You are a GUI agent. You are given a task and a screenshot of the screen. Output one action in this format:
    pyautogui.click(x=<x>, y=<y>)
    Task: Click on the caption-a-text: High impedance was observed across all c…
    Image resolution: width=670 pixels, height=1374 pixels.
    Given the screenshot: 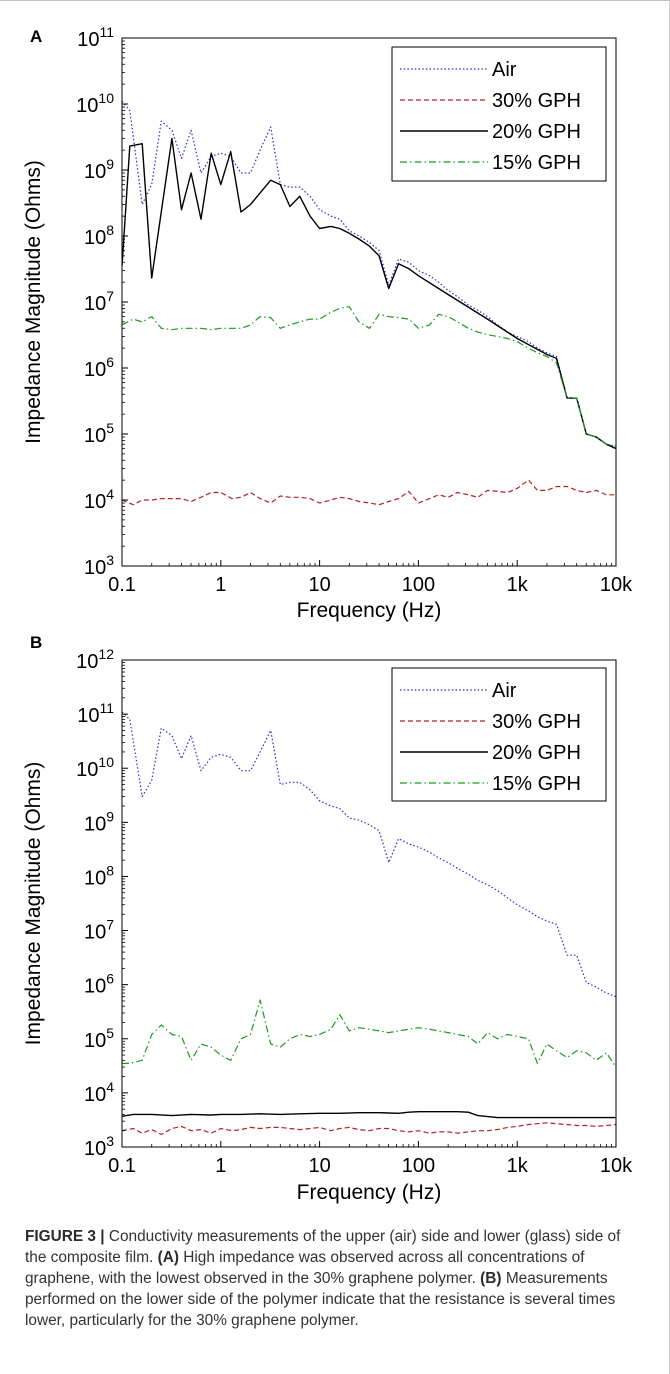 What is the action you would take?
    pyautogui.click(x=305, y=1268)
    